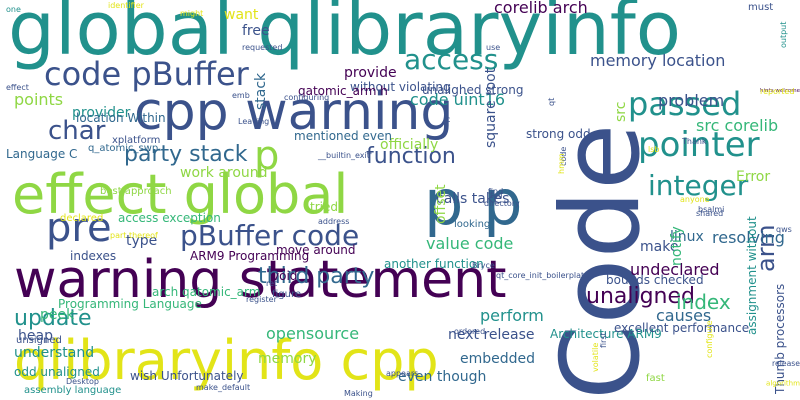 Image resolution: width=800 pixels, height=400 pixels. Describe the element at coordinates (558, 134) in the screenshot. I see `cloud-word: strong odd` at that location.